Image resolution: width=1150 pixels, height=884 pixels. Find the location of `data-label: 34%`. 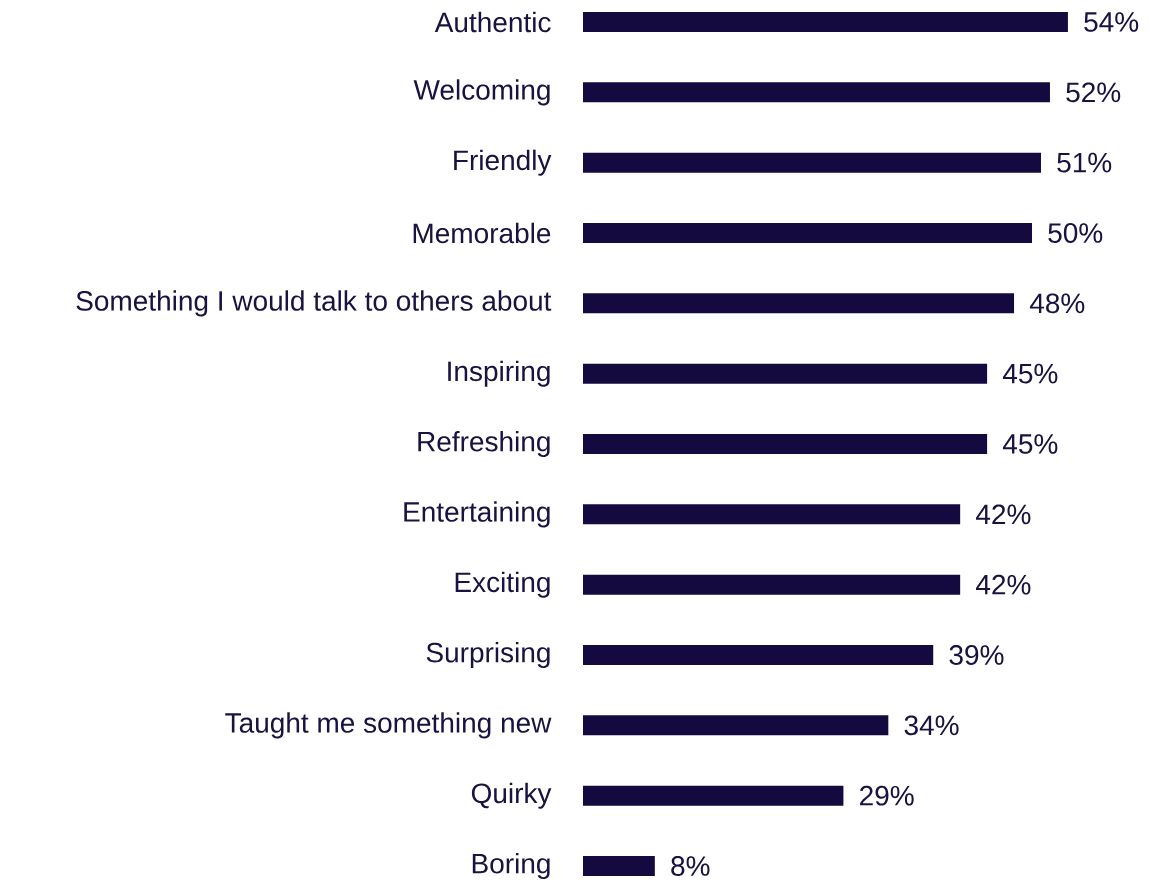

data-label: 34% is located at coordinates (931, 725).